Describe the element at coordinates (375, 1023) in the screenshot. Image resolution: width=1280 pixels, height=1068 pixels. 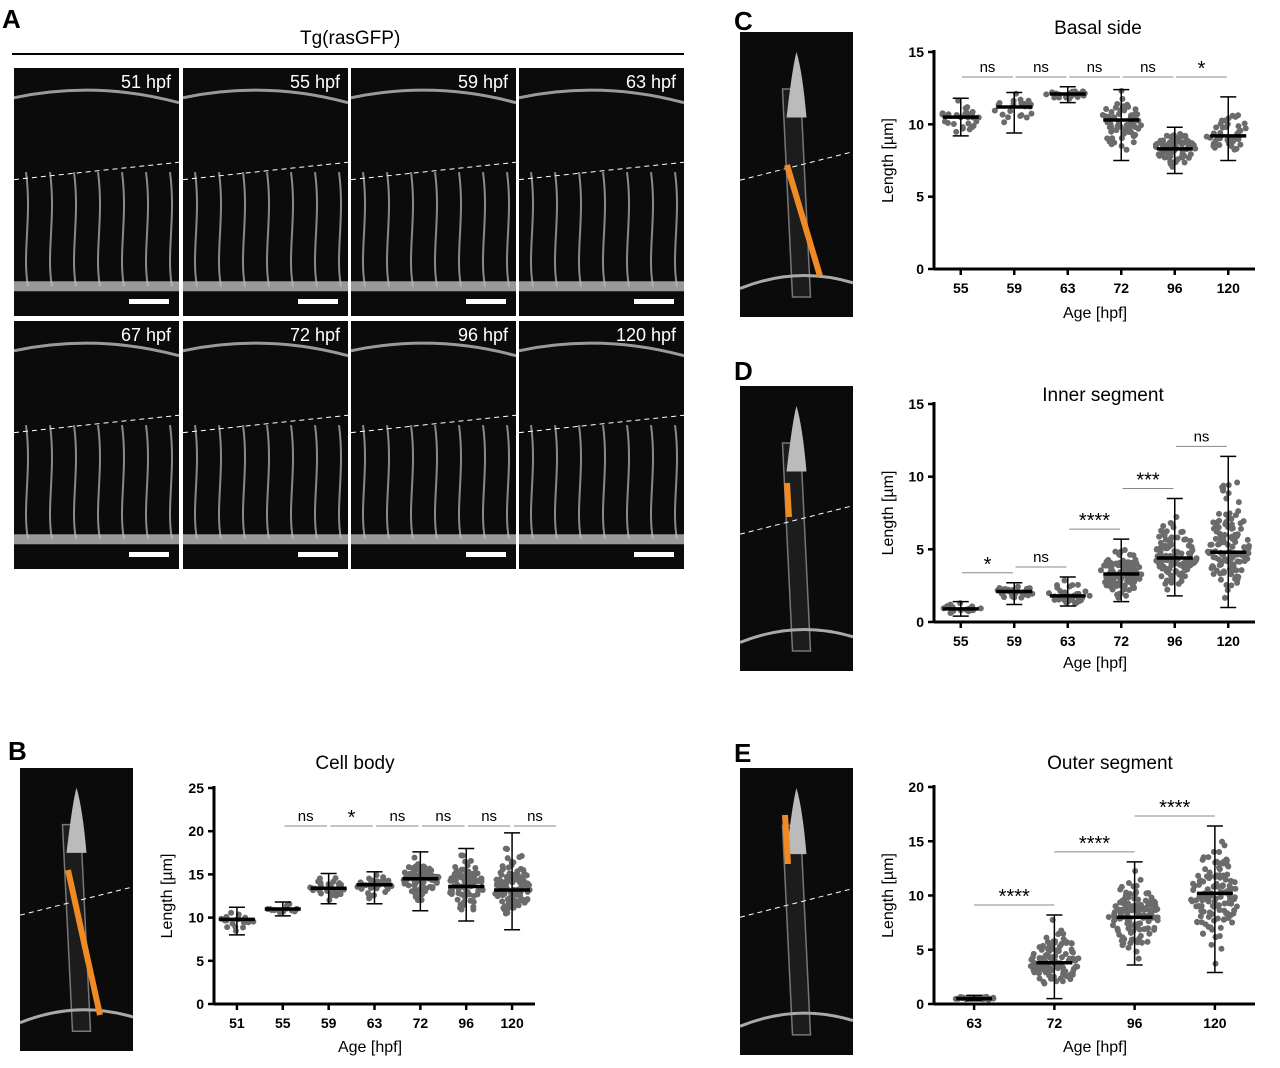
I see `x-tick-label: 63` at that location.